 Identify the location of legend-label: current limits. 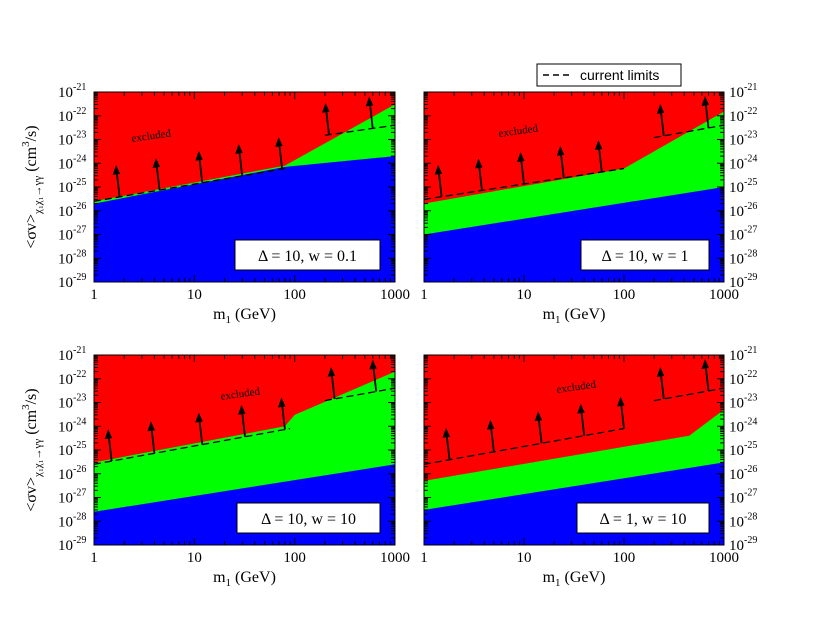
(619, 75).